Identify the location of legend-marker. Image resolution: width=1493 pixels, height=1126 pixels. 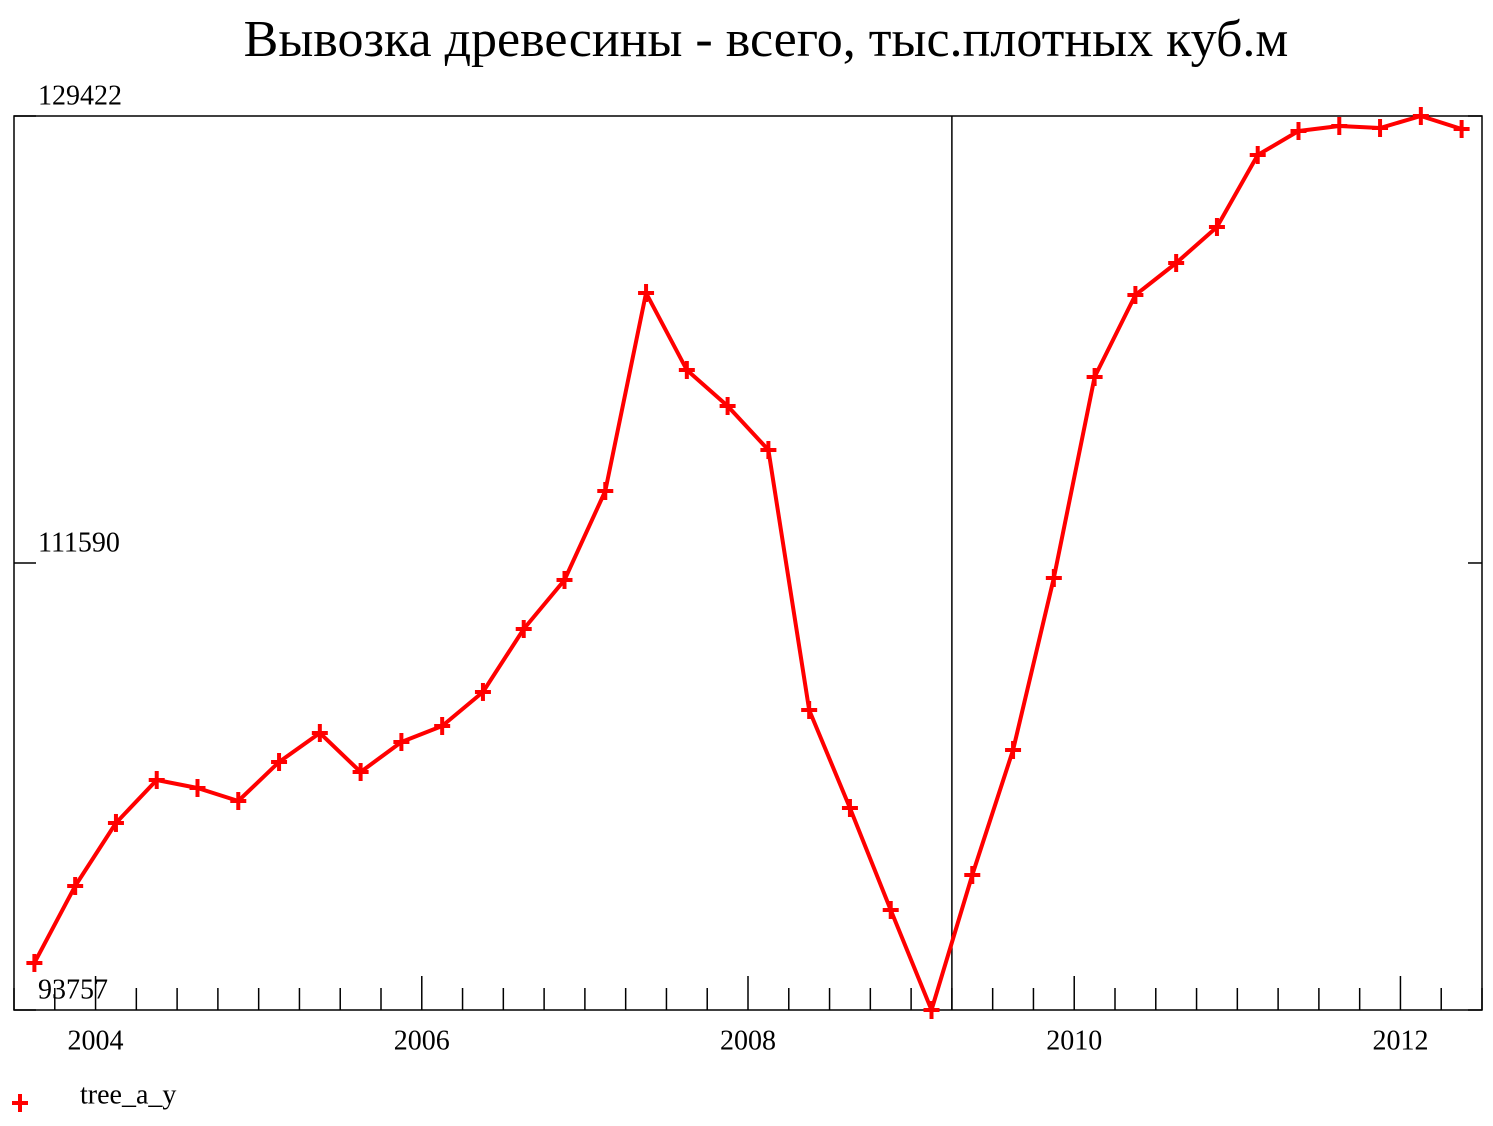
(20, 1103).